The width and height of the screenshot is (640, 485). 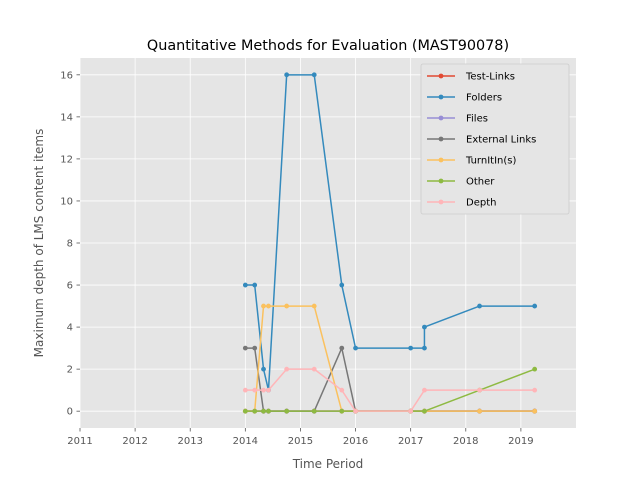 What do you see at coordinates (70, 286) in the screenshot?
I see `y-tick-label: 6` at bounding box center [70, 286].